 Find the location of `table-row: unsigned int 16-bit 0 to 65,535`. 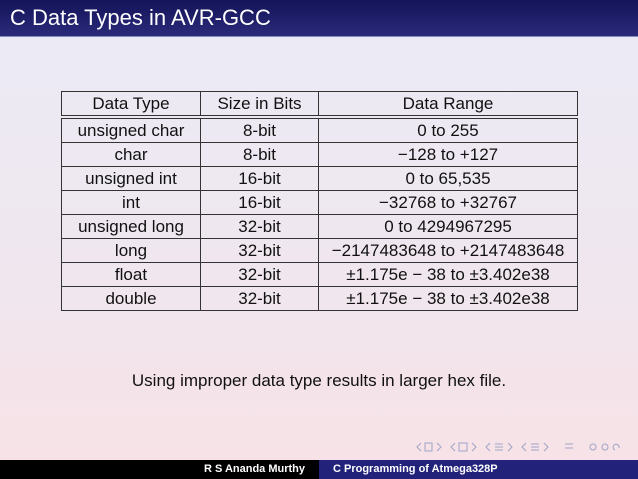

table-row: unsigned int 16-bit 0 to 65,535 is located at coordinates (319, 178).